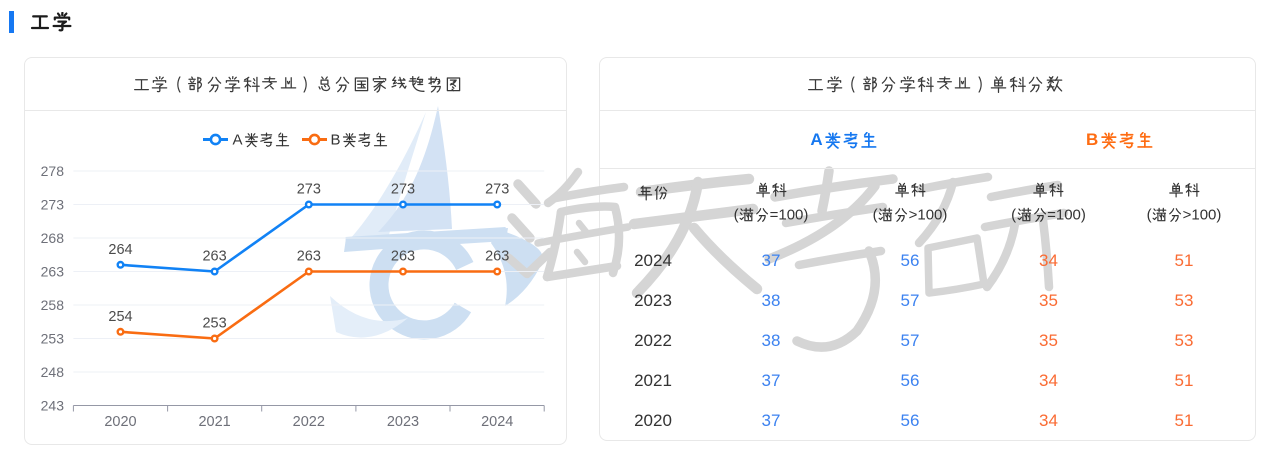  I want to click on svg-text: 2021, so click(214, 422).